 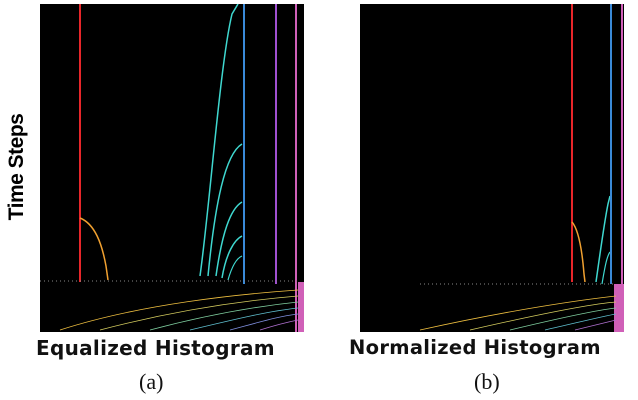 I want to click on panel-a-title: Equalized Histogram, so click(x=155, y=348).